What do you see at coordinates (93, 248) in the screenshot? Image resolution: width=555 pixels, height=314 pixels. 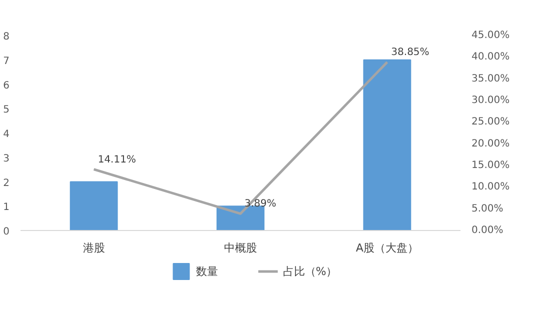 I see `x-tick-label: 港股` at bounding box center [93, 248].